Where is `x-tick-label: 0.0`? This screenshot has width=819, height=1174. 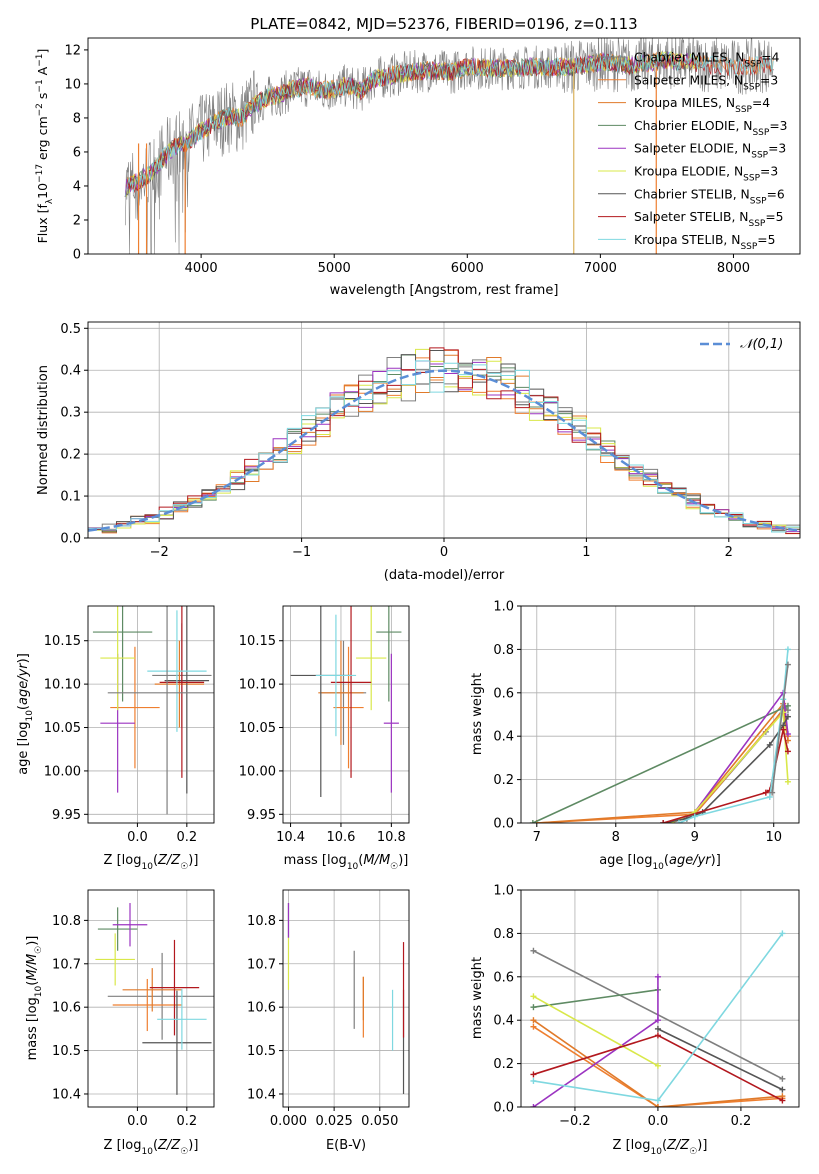
x-tick-label: 0.0 is located at coordinates (137, 837).